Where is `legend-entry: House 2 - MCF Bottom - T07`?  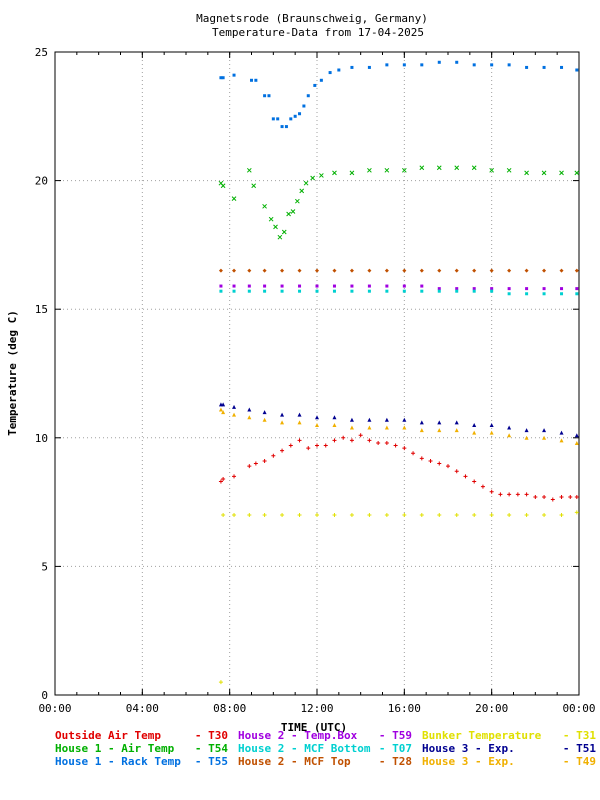 legend-entry: House 2 - MCF Bottom - T07 is located at coordinates (325, 748).